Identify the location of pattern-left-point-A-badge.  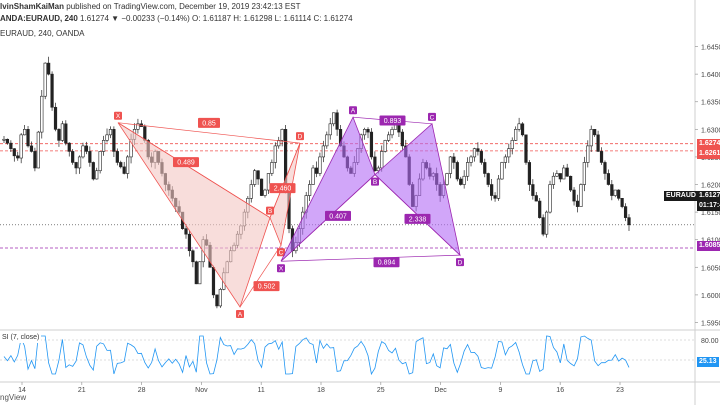
(240, 314).